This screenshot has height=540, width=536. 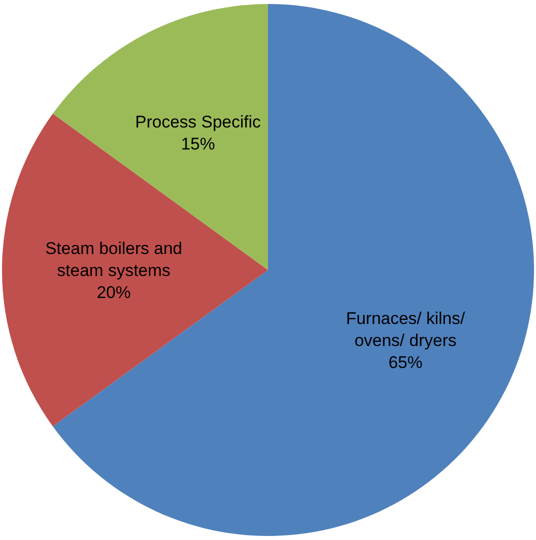 I want to click on data-label: 20%, so click(x=113, y=292).